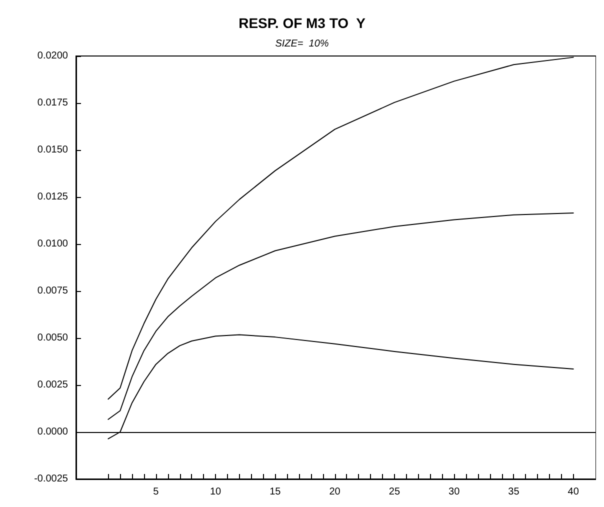 This screenshot has height=507, width=604. I want to click on y-tick-label: 0.0050, so click(52, 338).